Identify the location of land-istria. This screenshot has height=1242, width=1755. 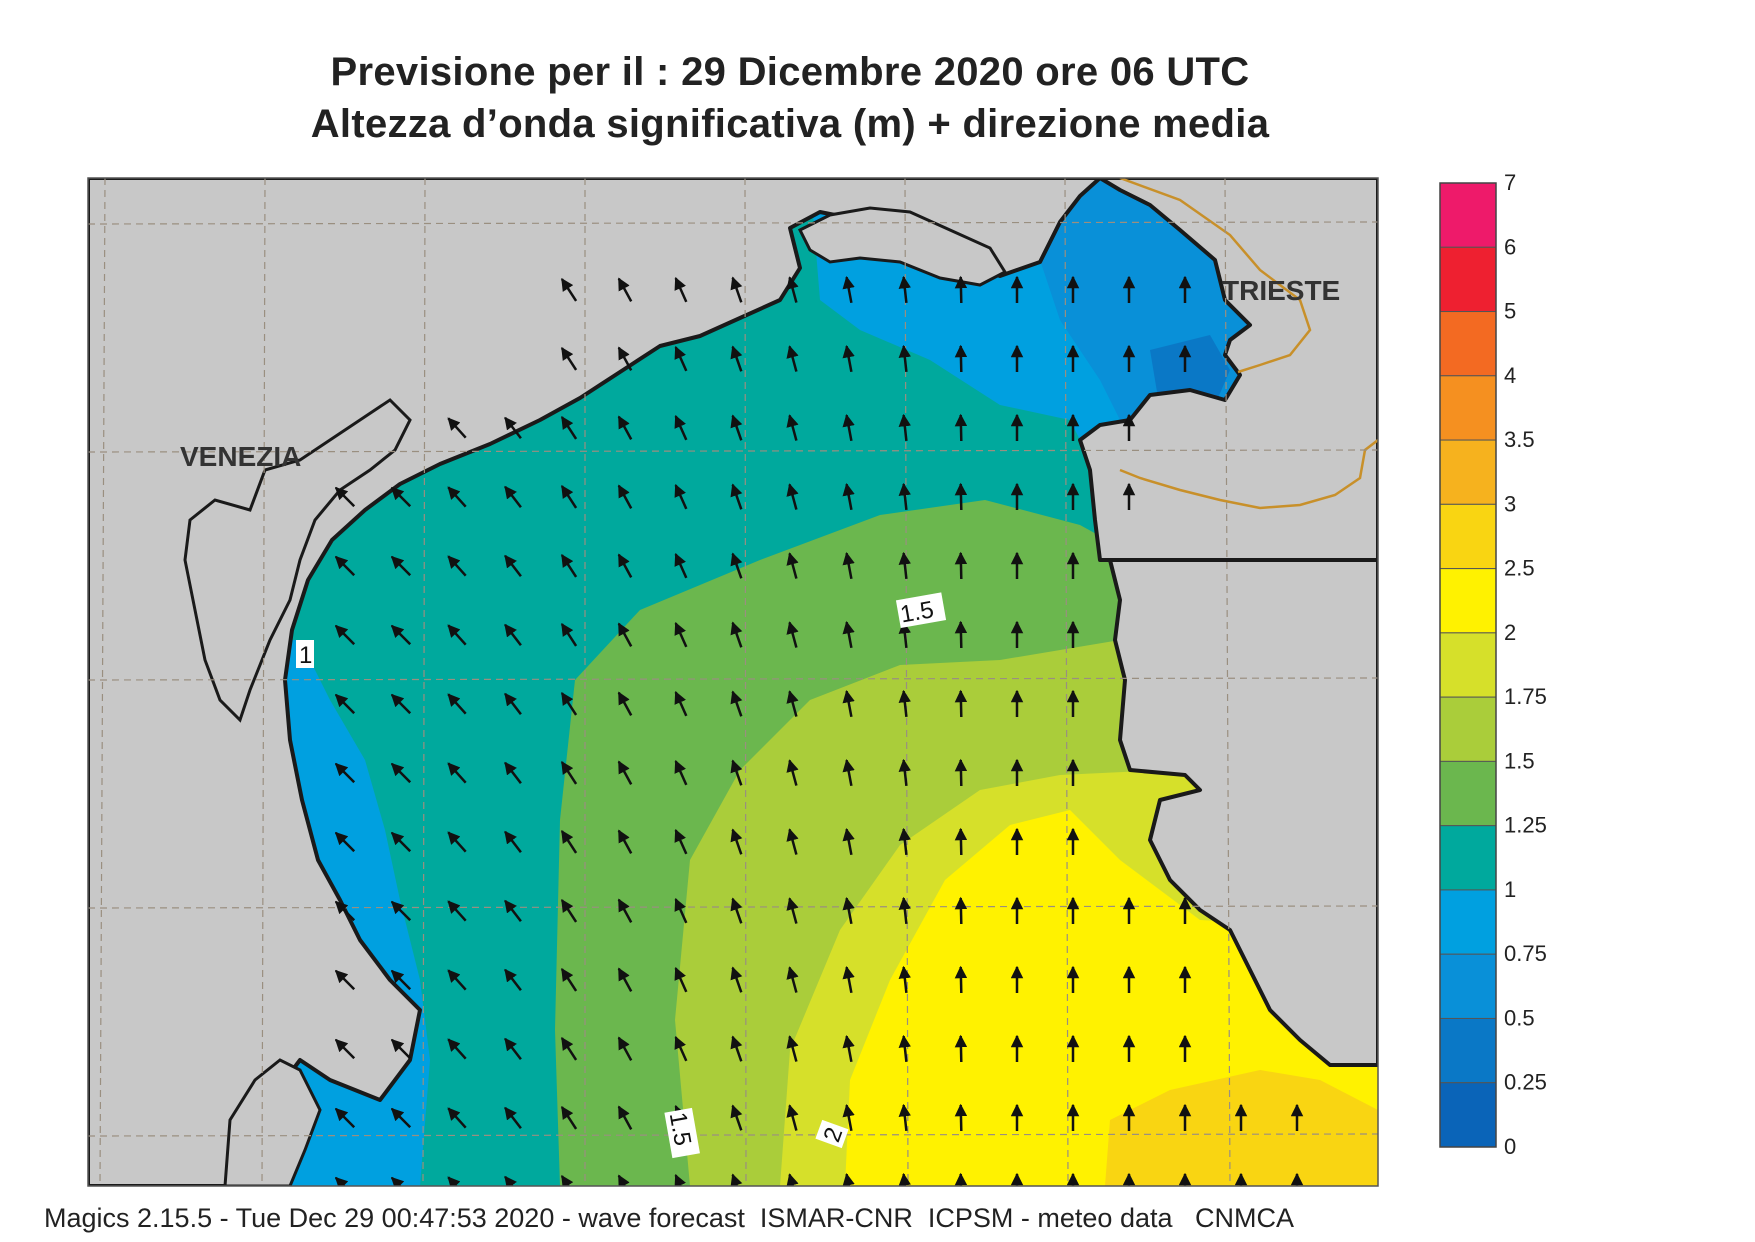
(1243, 812).